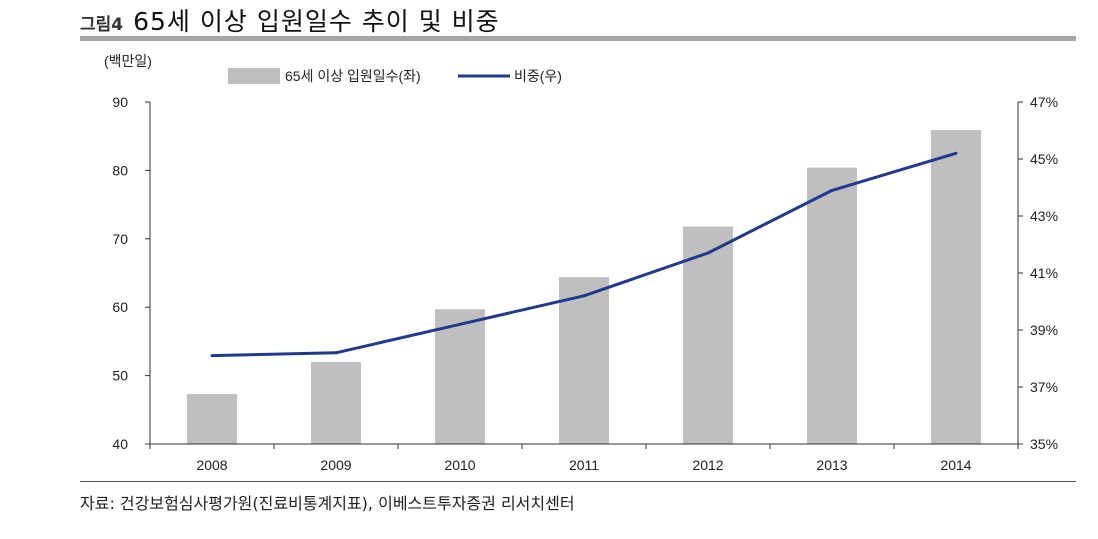 The height and width of the screenshot is (539, 1098). What do you see at coordinates (316, 21) in the screenshot?
I see `figure-title: 65세 이상 입원일수 추이 및 비중` at bounding box center [316, 21].